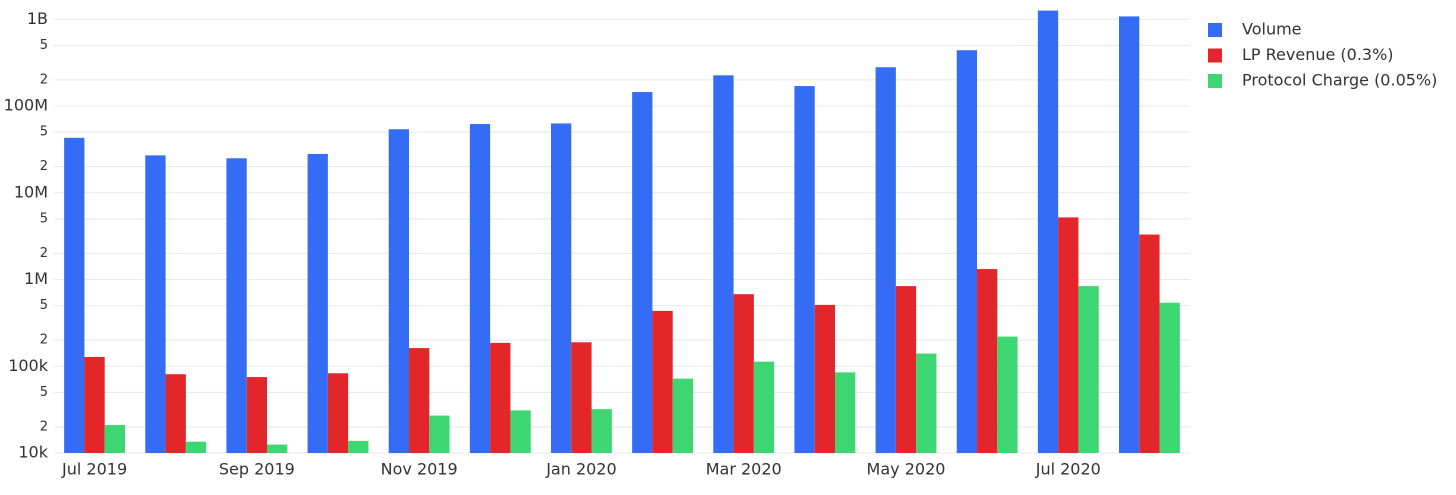 The width and height of the screenshot is (1456, 495). Describe the element at coordinates (1272, 29) in the screenshot. I see `legend-label: Volume` at that location.